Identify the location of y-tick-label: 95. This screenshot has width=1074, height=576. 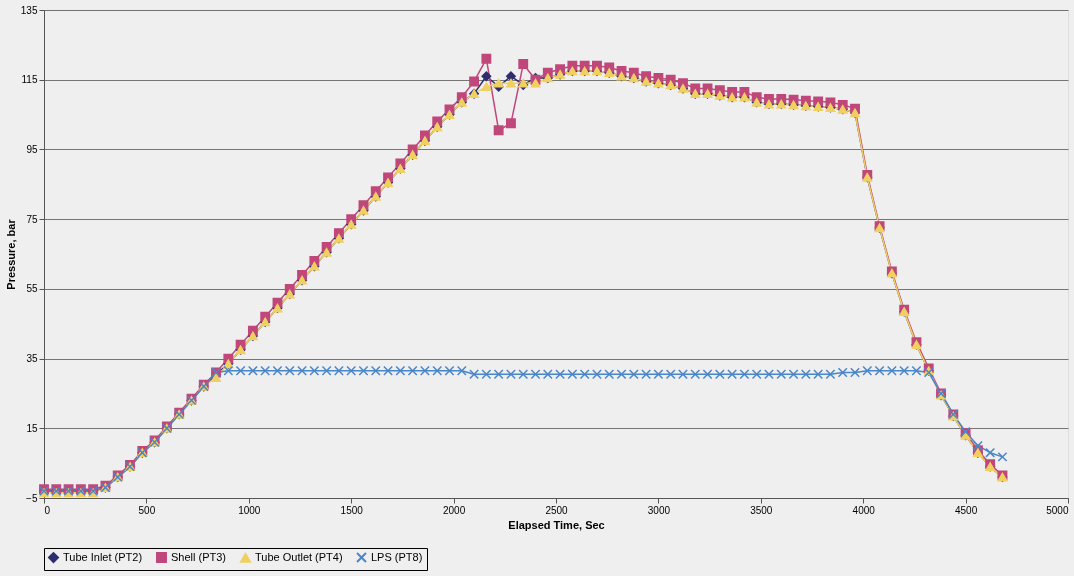
(32, 149).